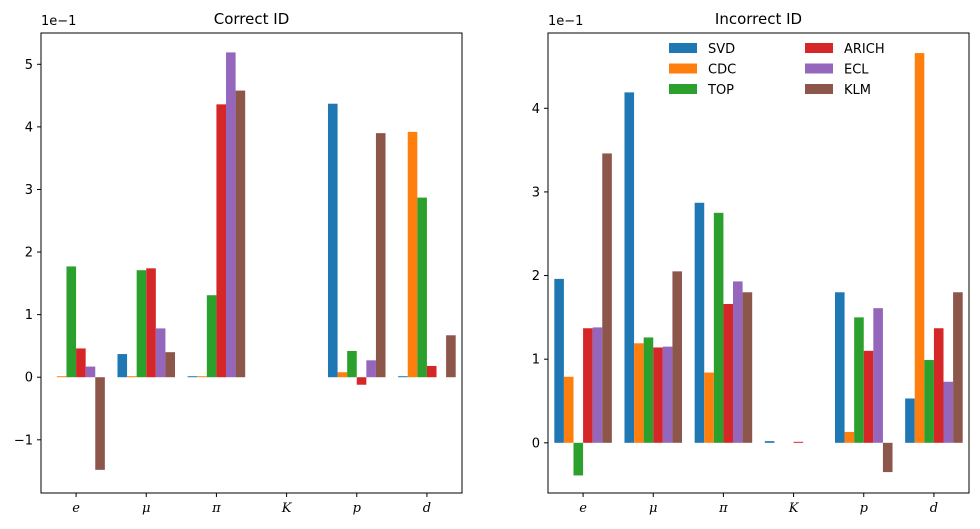  What do you see at coordinates (683, 48) in the screenshot?
I see `legend-swatch-svd` at bounding box center [683, 48].